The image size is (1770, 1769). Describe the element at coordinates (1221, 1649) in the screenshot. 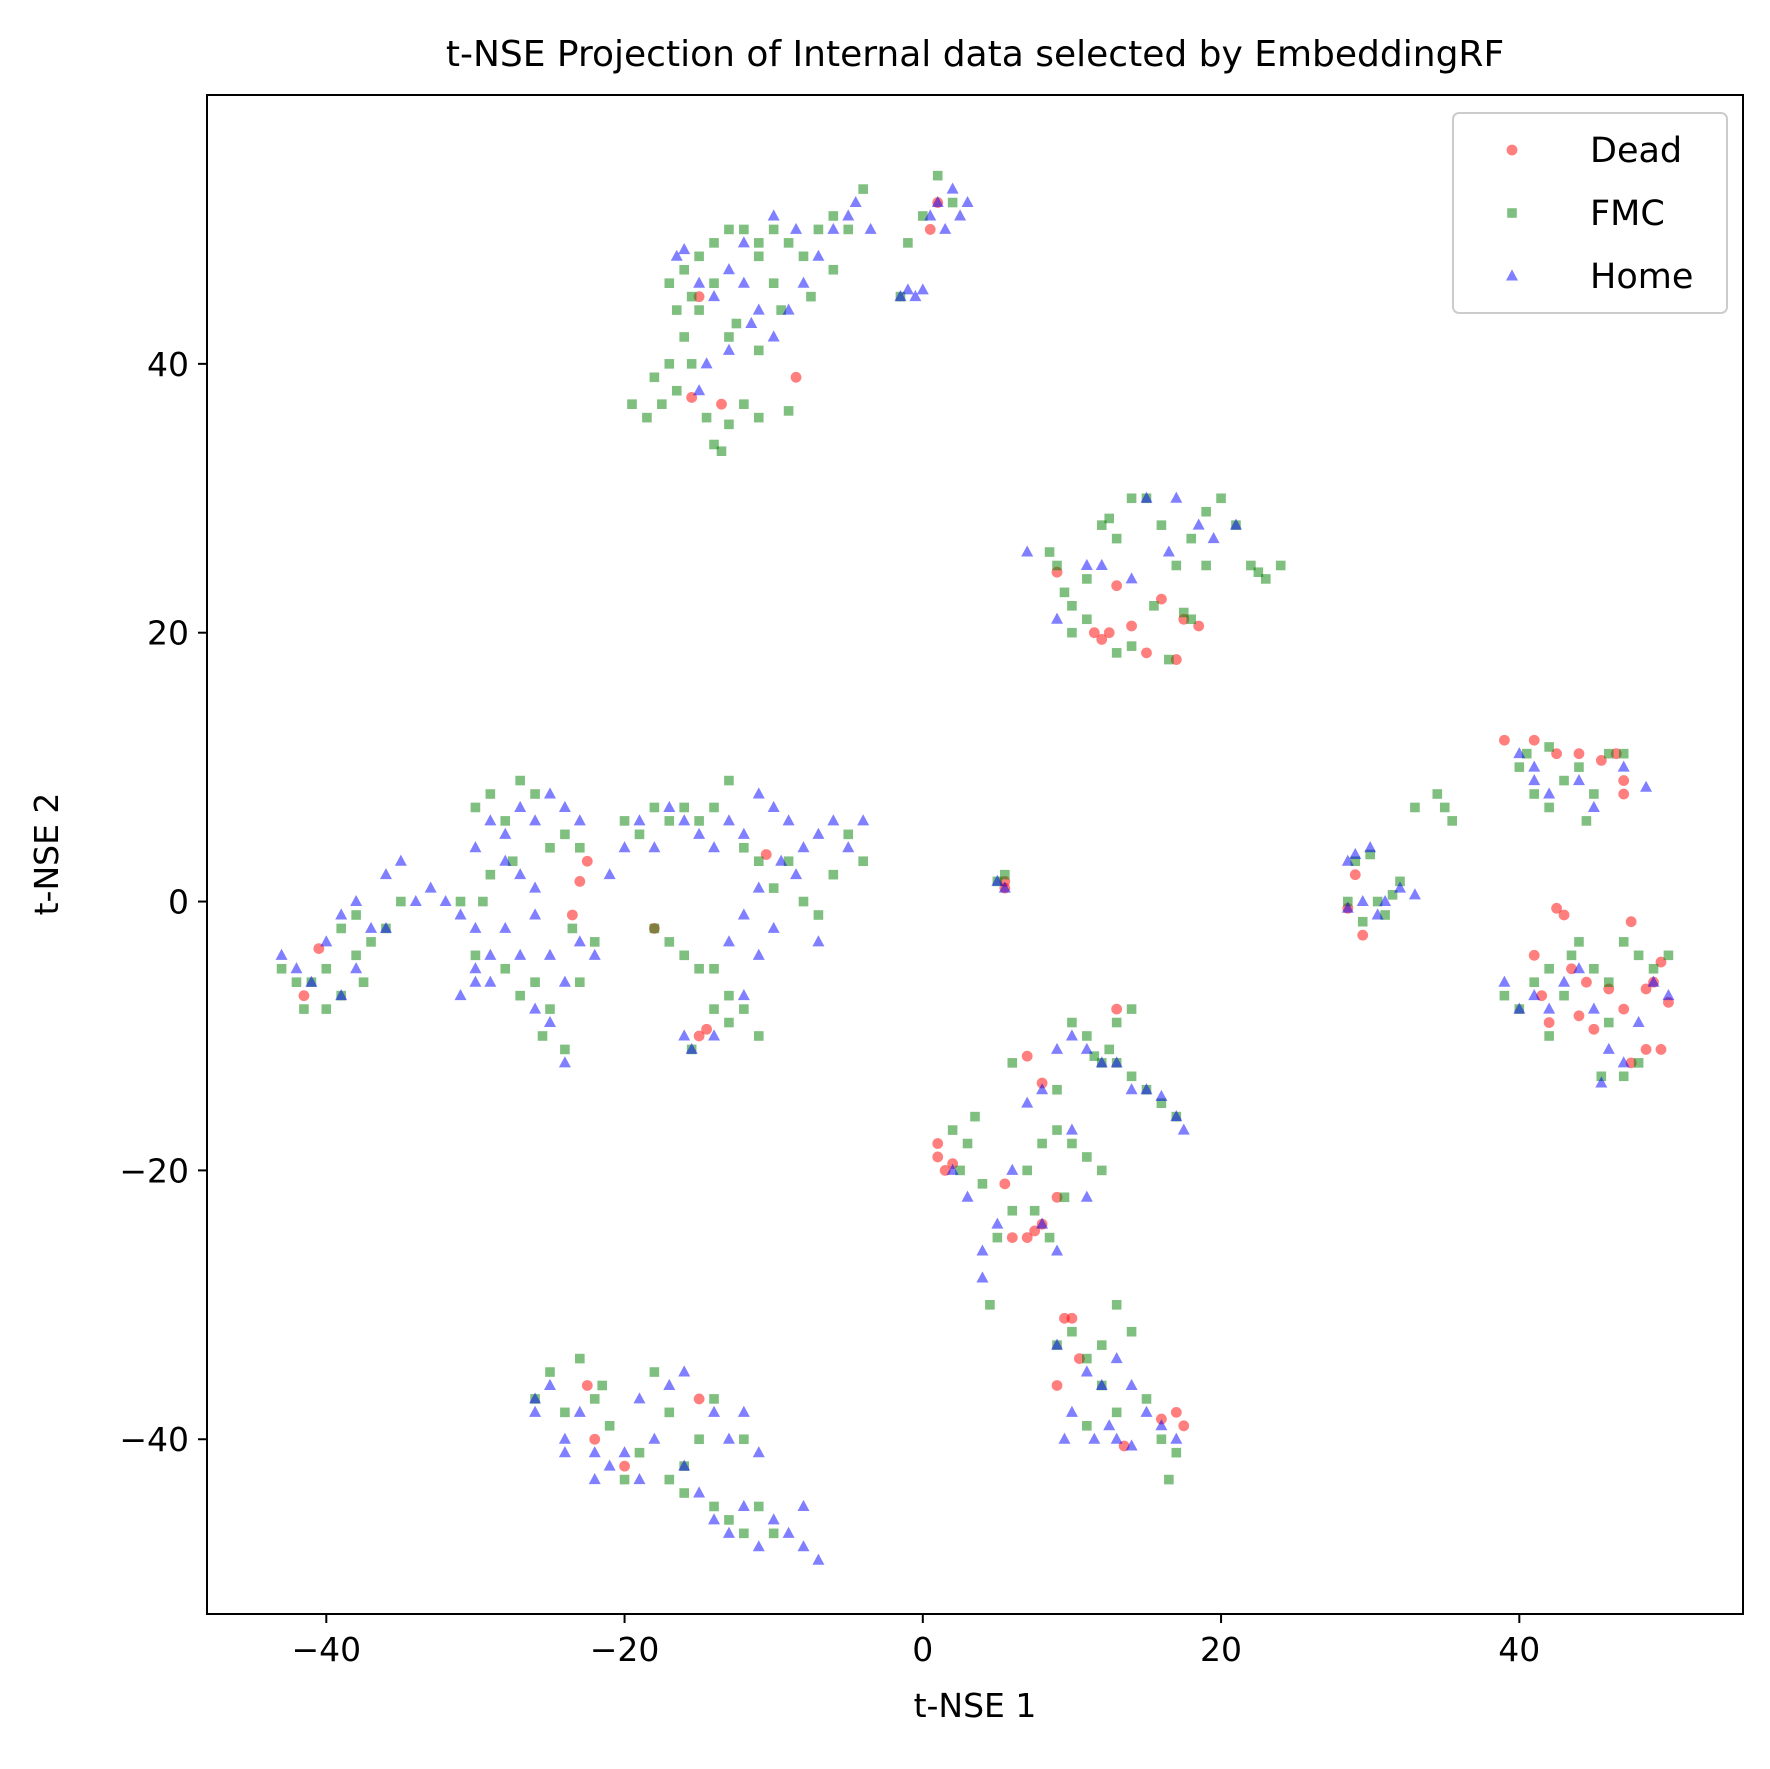

I see `x-tick-label: 20` at that location.